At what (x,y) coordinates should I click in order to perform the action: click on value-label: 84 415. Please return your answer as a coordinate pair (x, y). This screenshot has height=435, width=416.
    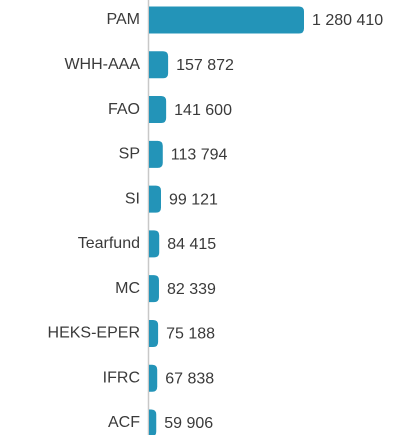
    Looking at the image, I should click on (191, 244).